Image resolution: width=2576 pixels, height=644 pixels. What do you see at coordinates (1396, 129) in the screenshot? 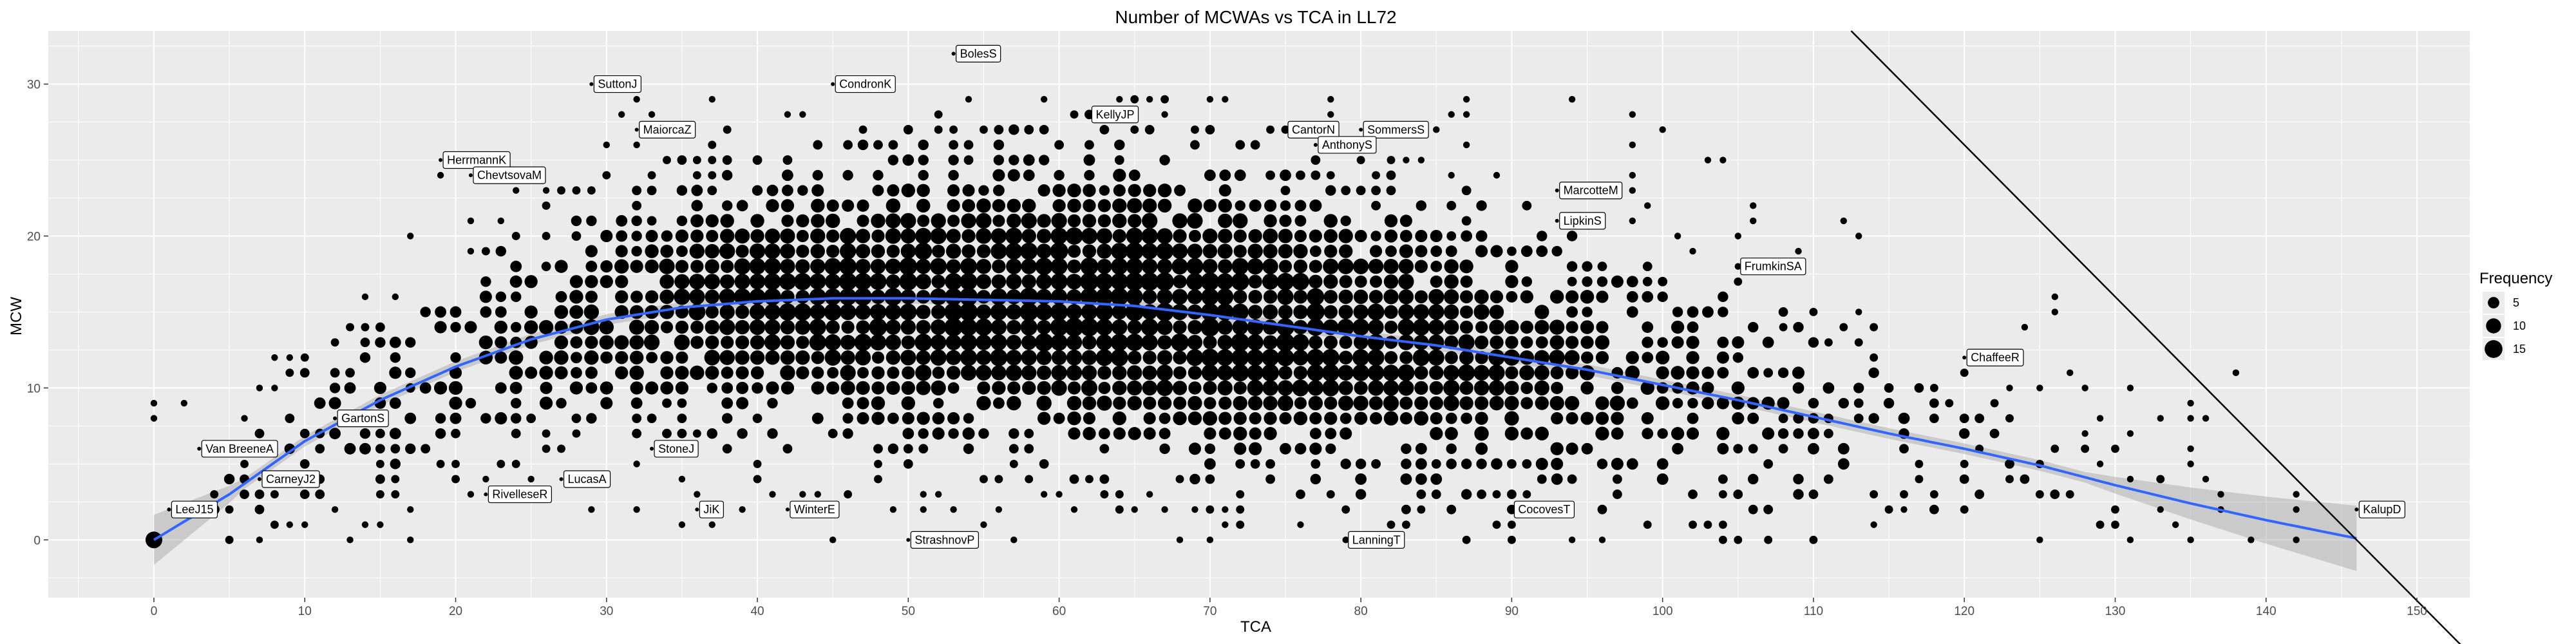
I see `point-label-text: SommersS` at bounding box center [1396, 129].